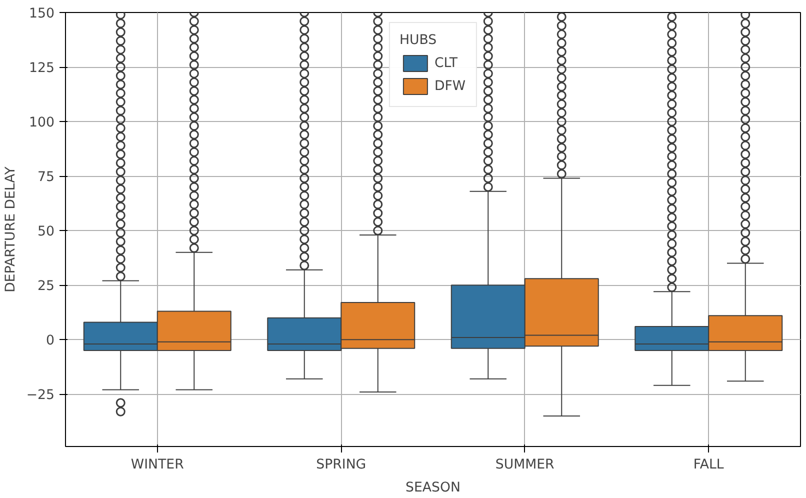  What do you see at coordinates (40, 396) in the screenshot?
I see `y-tick-label: −25` at bounding box center [40, 396].